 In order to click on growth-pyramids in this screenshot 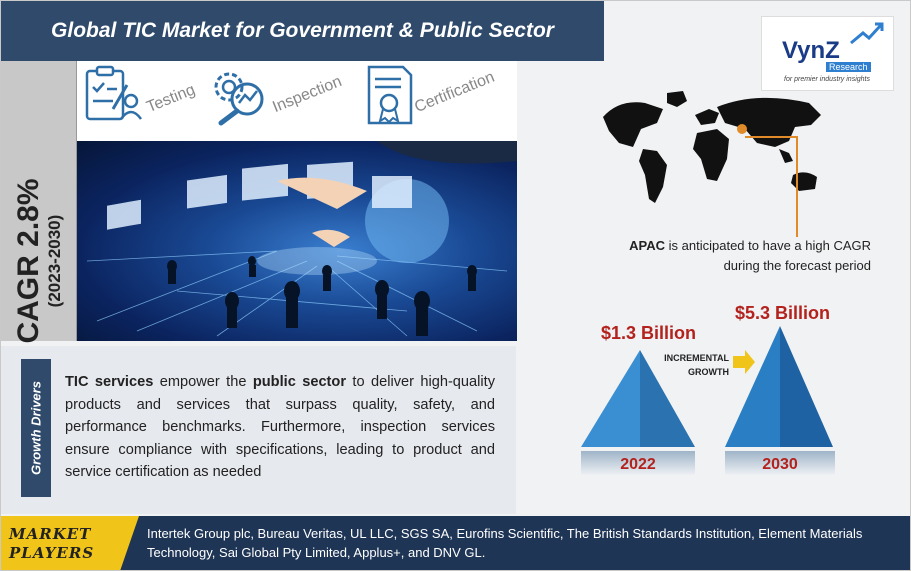, I will do `click(708, 400)`.